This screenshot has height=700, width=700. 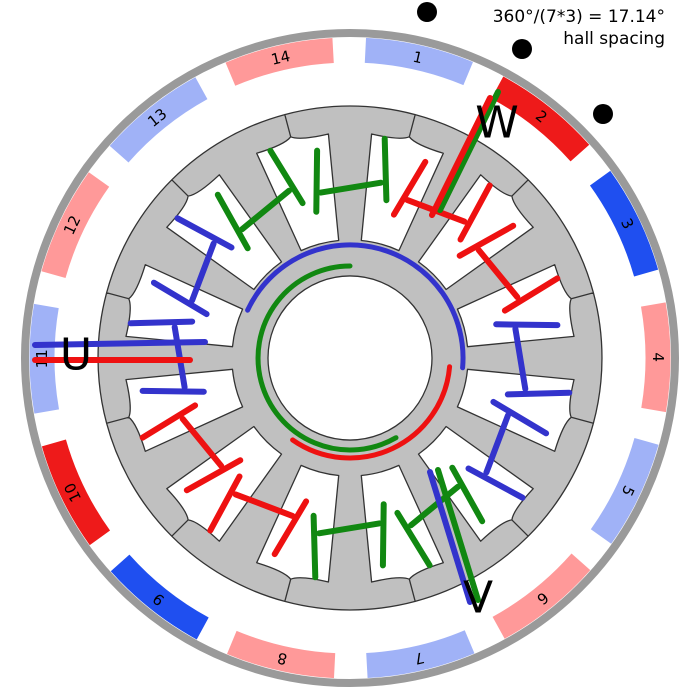 I want to click on hall-spacing-annotation: 360°/(7*3) = 17.14° hall spacing, so click(x=579, y=28).